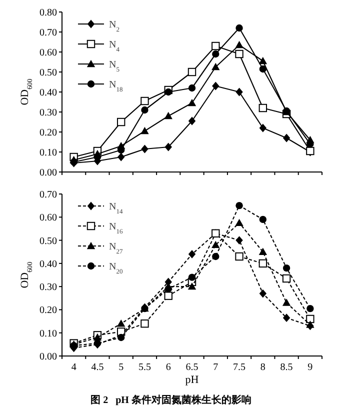 The width and height of the screenshot is (343, 411). Describe the element at coordinates (114, 66) in the screenshot. I see `legend-label: N$_{5}$` at that location.